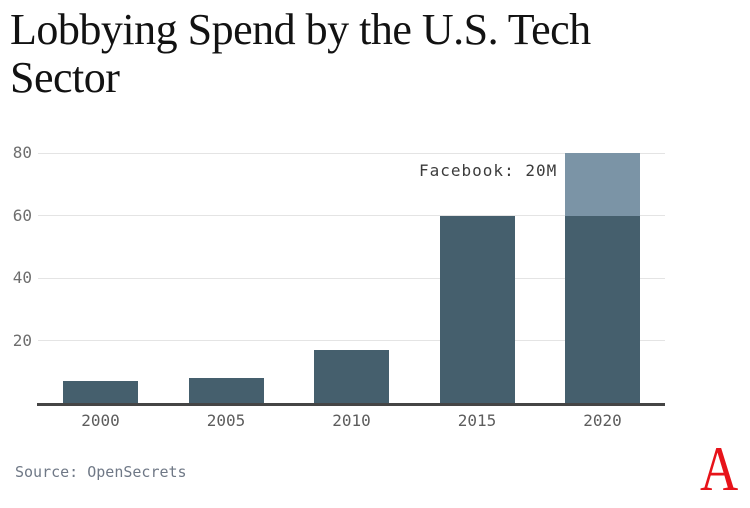 This screenshot has height=508, width=750. What do you see at coordinates (602, 420) in the screenshot?
I see `x-tick-label-2020: 2020` at bounding box center [602, 420].